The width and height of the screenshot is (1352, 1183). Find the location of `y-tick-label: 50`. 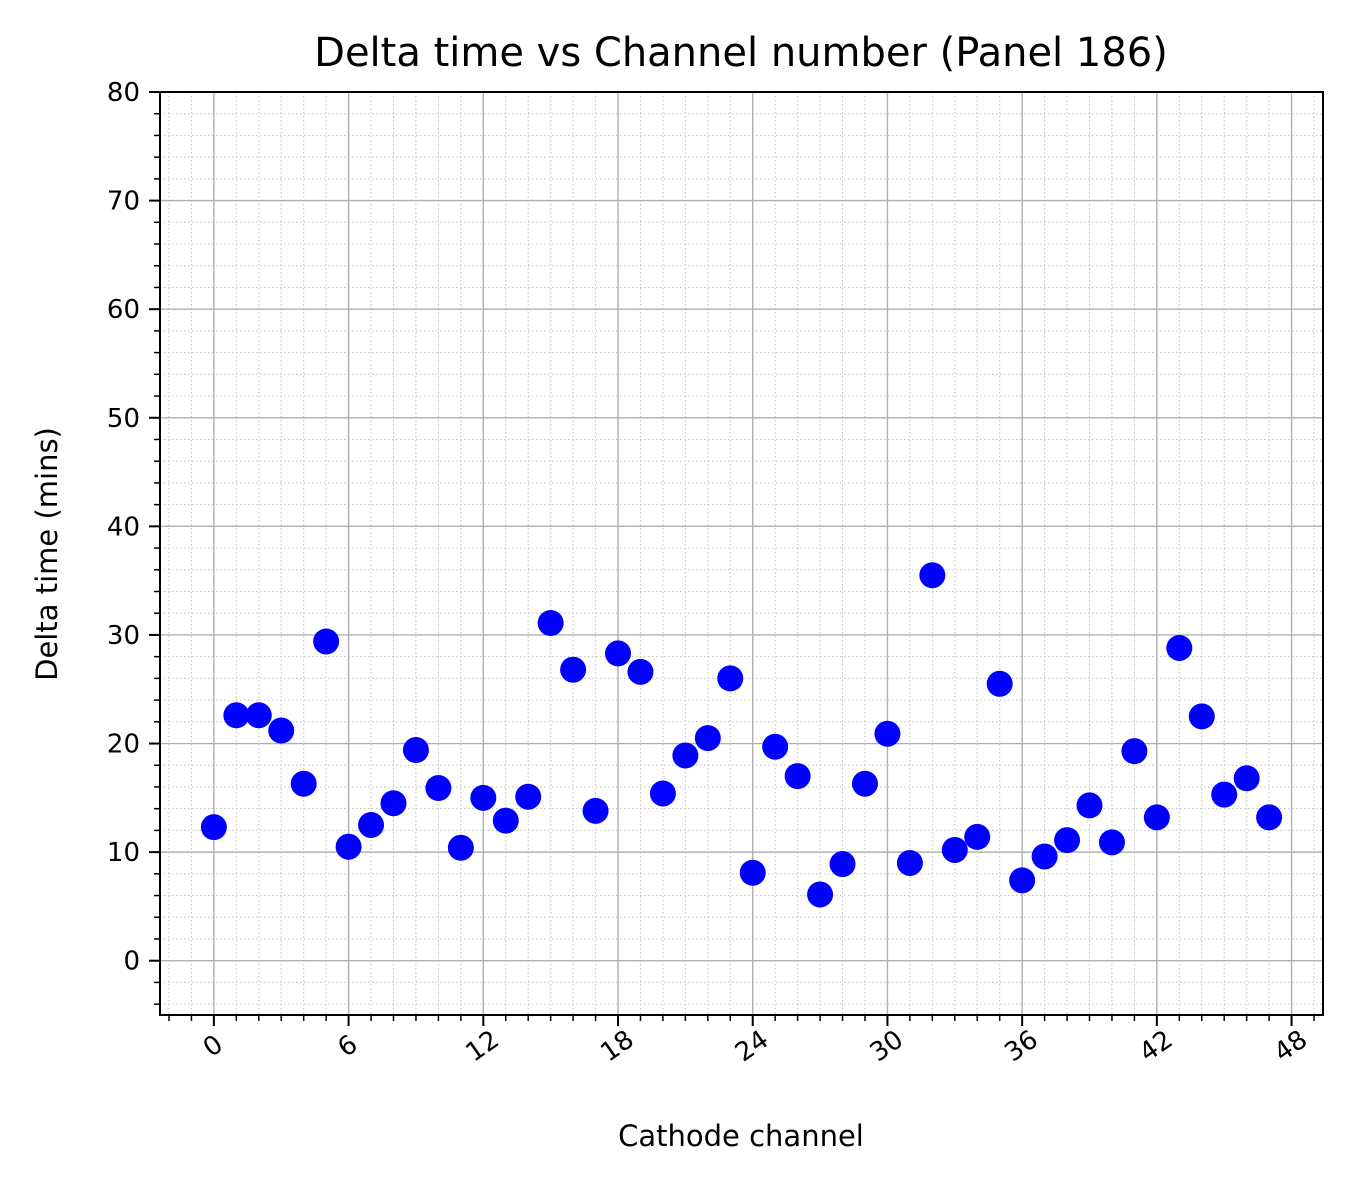

y-tick-label: 50 is located at coordinates (123, 419).